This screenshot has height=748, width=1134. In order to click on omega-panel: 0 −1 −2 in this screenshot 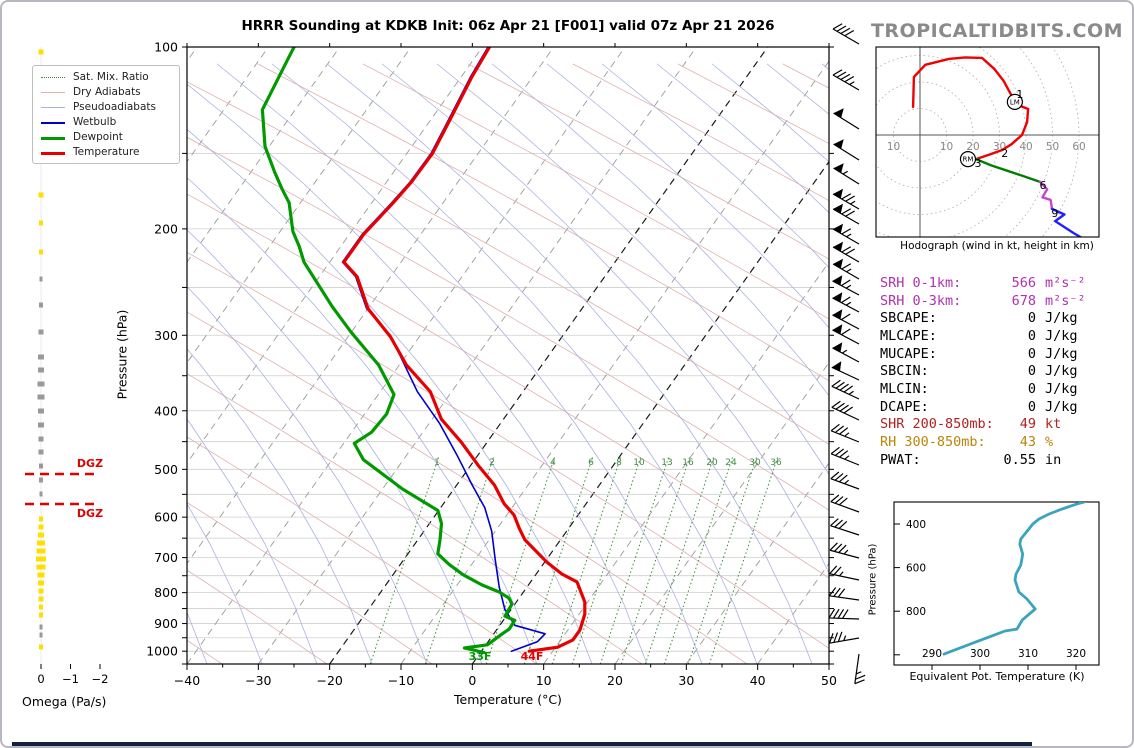, I will do `click(66, 366)`.